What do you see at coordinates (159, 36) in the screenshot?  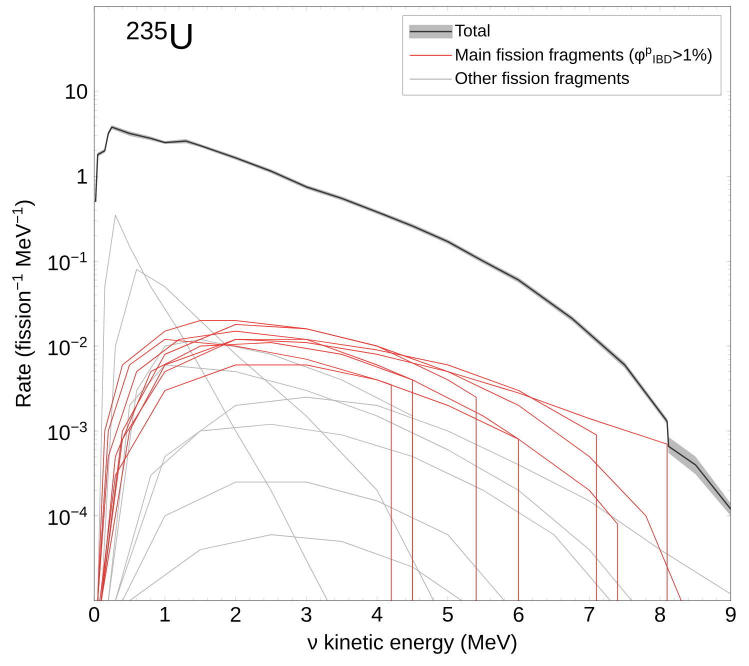 I see `annotation: $^{235}$U` at bounding box center [159, 36].